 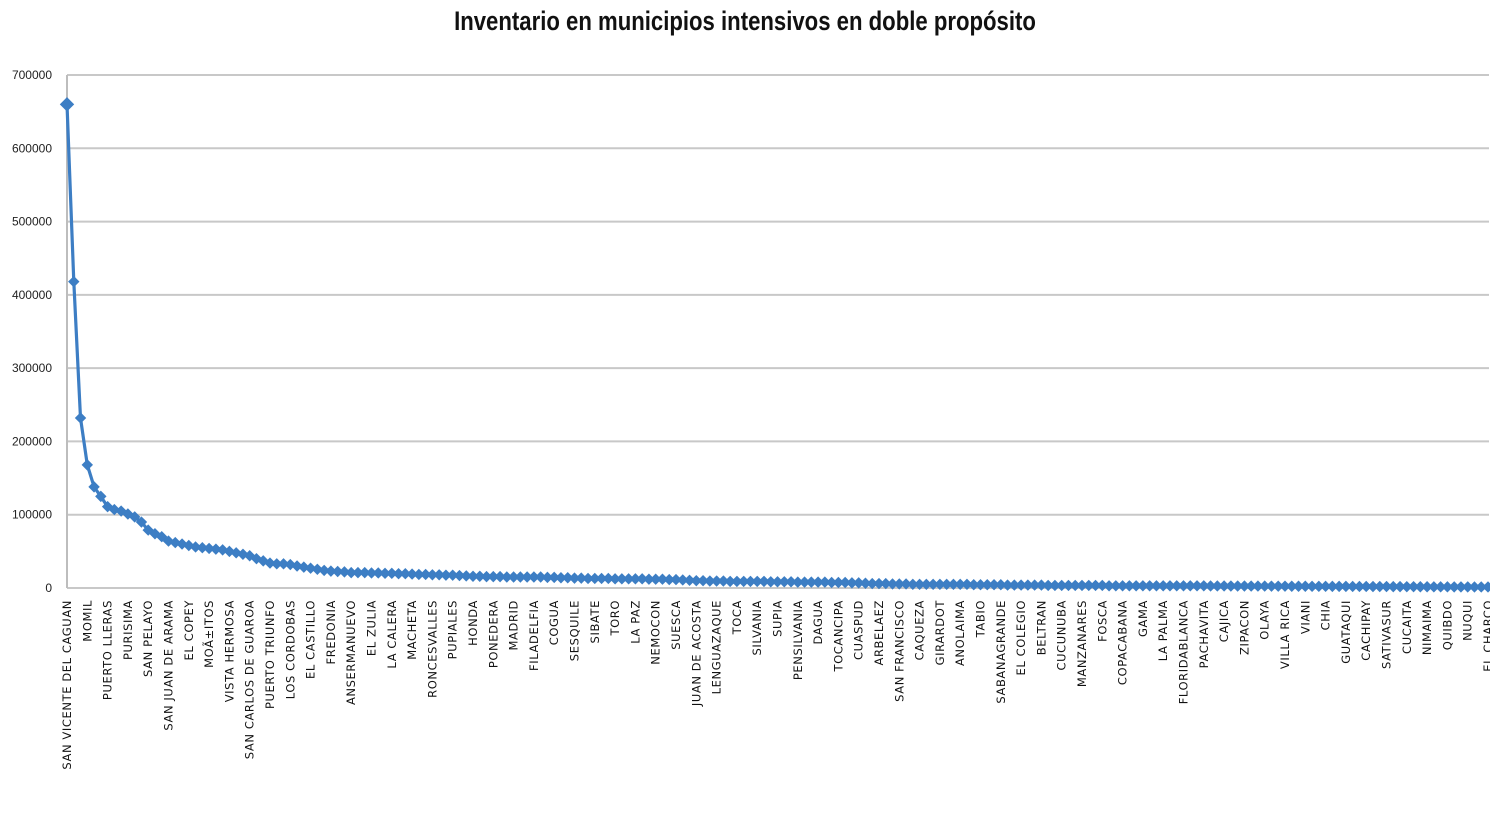 I want to click on x-tick-label: COGUA, so click(x=554, y=622).